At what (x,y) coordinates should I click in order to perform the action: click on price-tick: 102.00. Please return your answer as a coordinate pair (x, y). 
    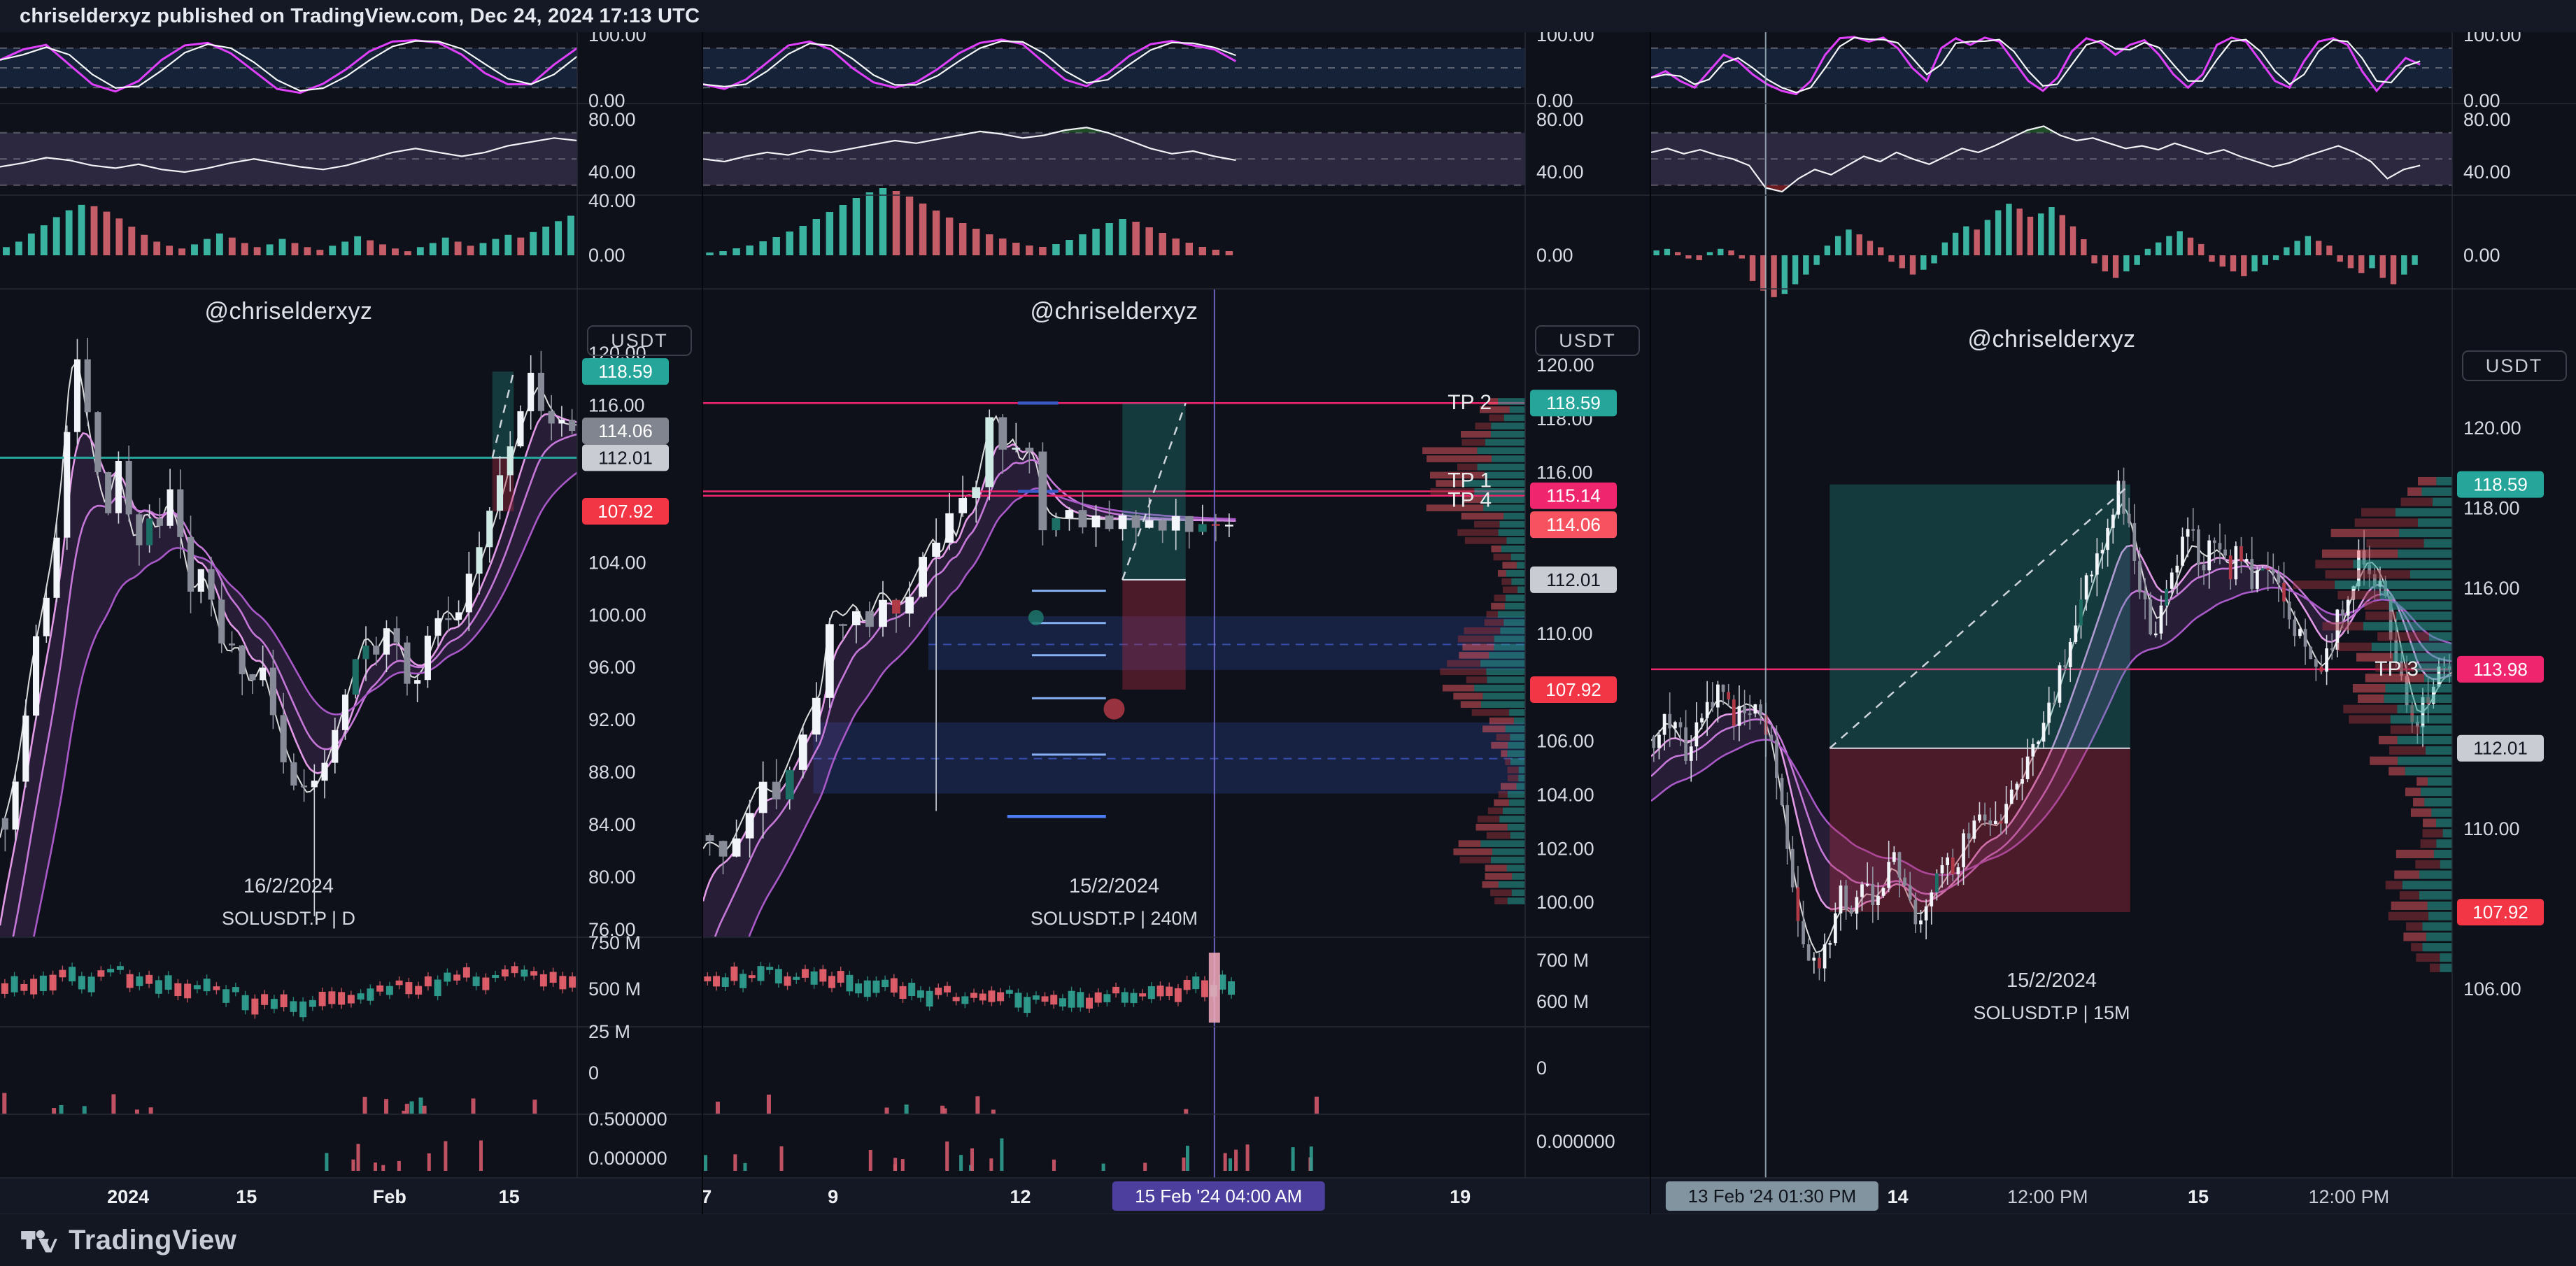
    Looking at the image, I should click on (1565, 848).